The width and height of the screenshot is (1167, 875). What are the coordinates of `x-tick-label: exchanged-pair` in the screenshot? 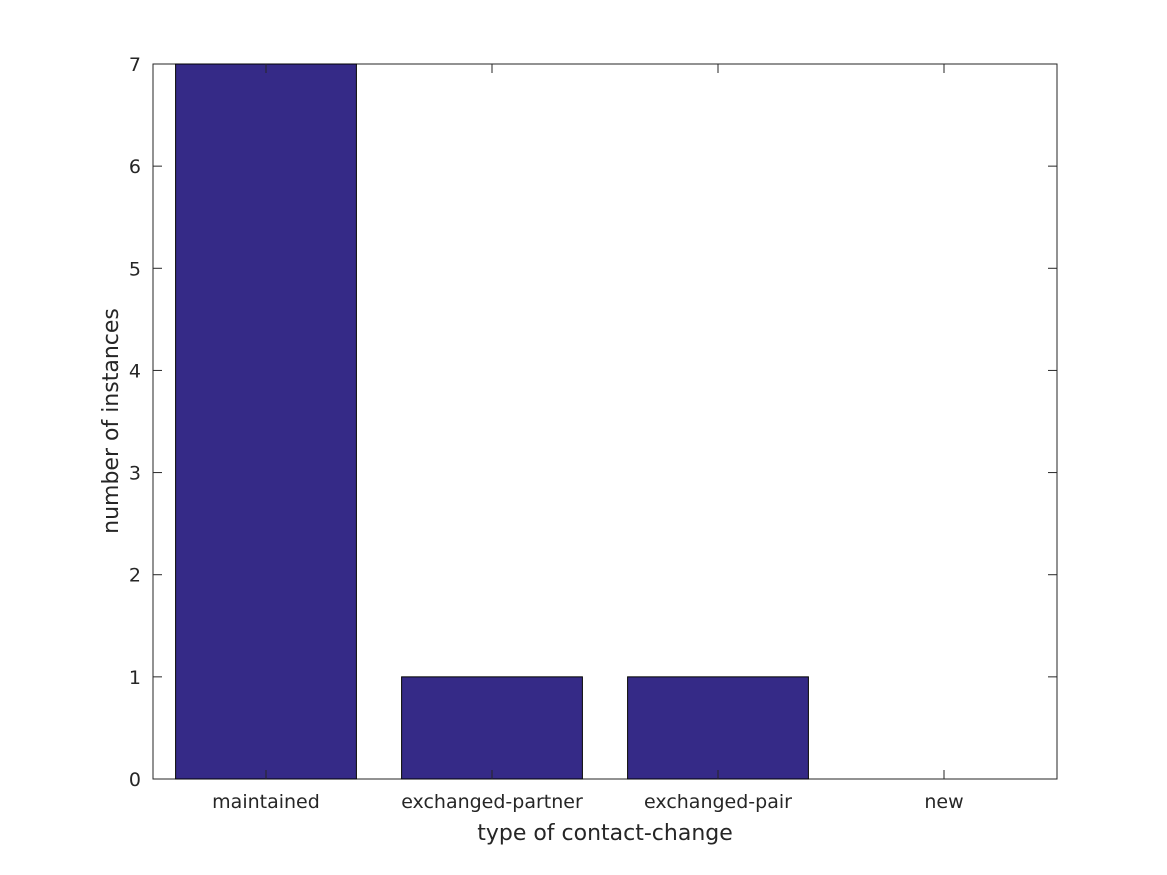 It's located at (718, 802).